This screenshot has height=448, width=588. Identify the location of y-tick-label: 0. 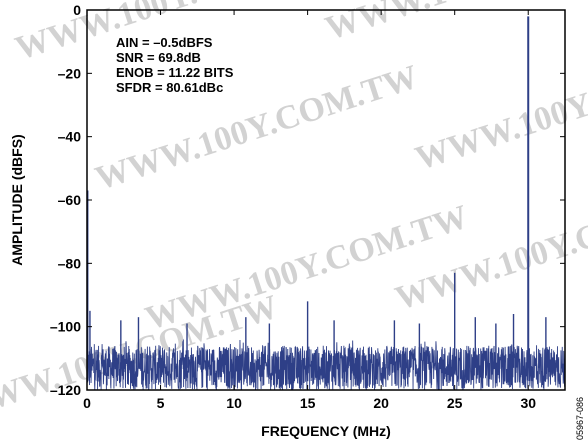
(77, 10).